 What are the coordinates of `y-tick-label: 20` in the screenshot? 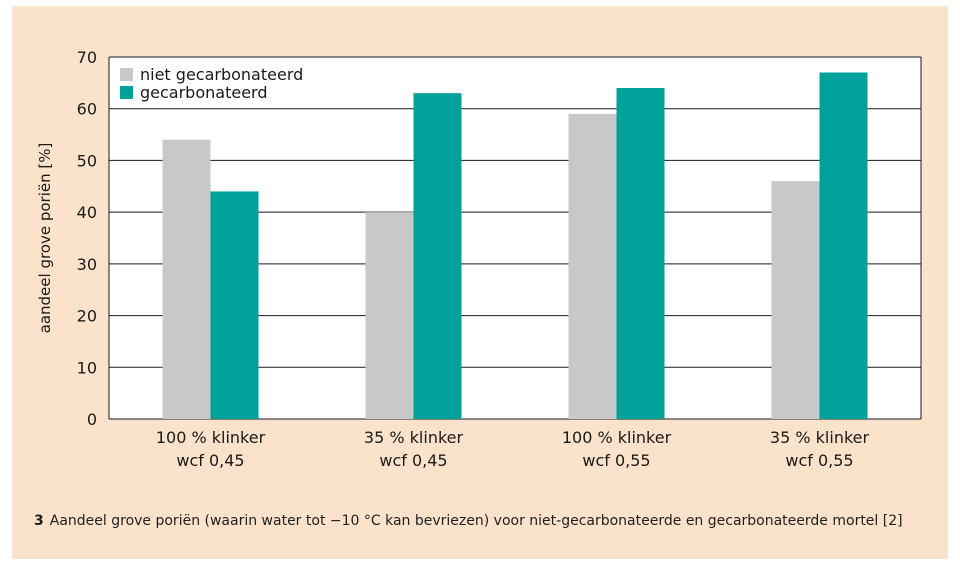 It's located at (87, 316).